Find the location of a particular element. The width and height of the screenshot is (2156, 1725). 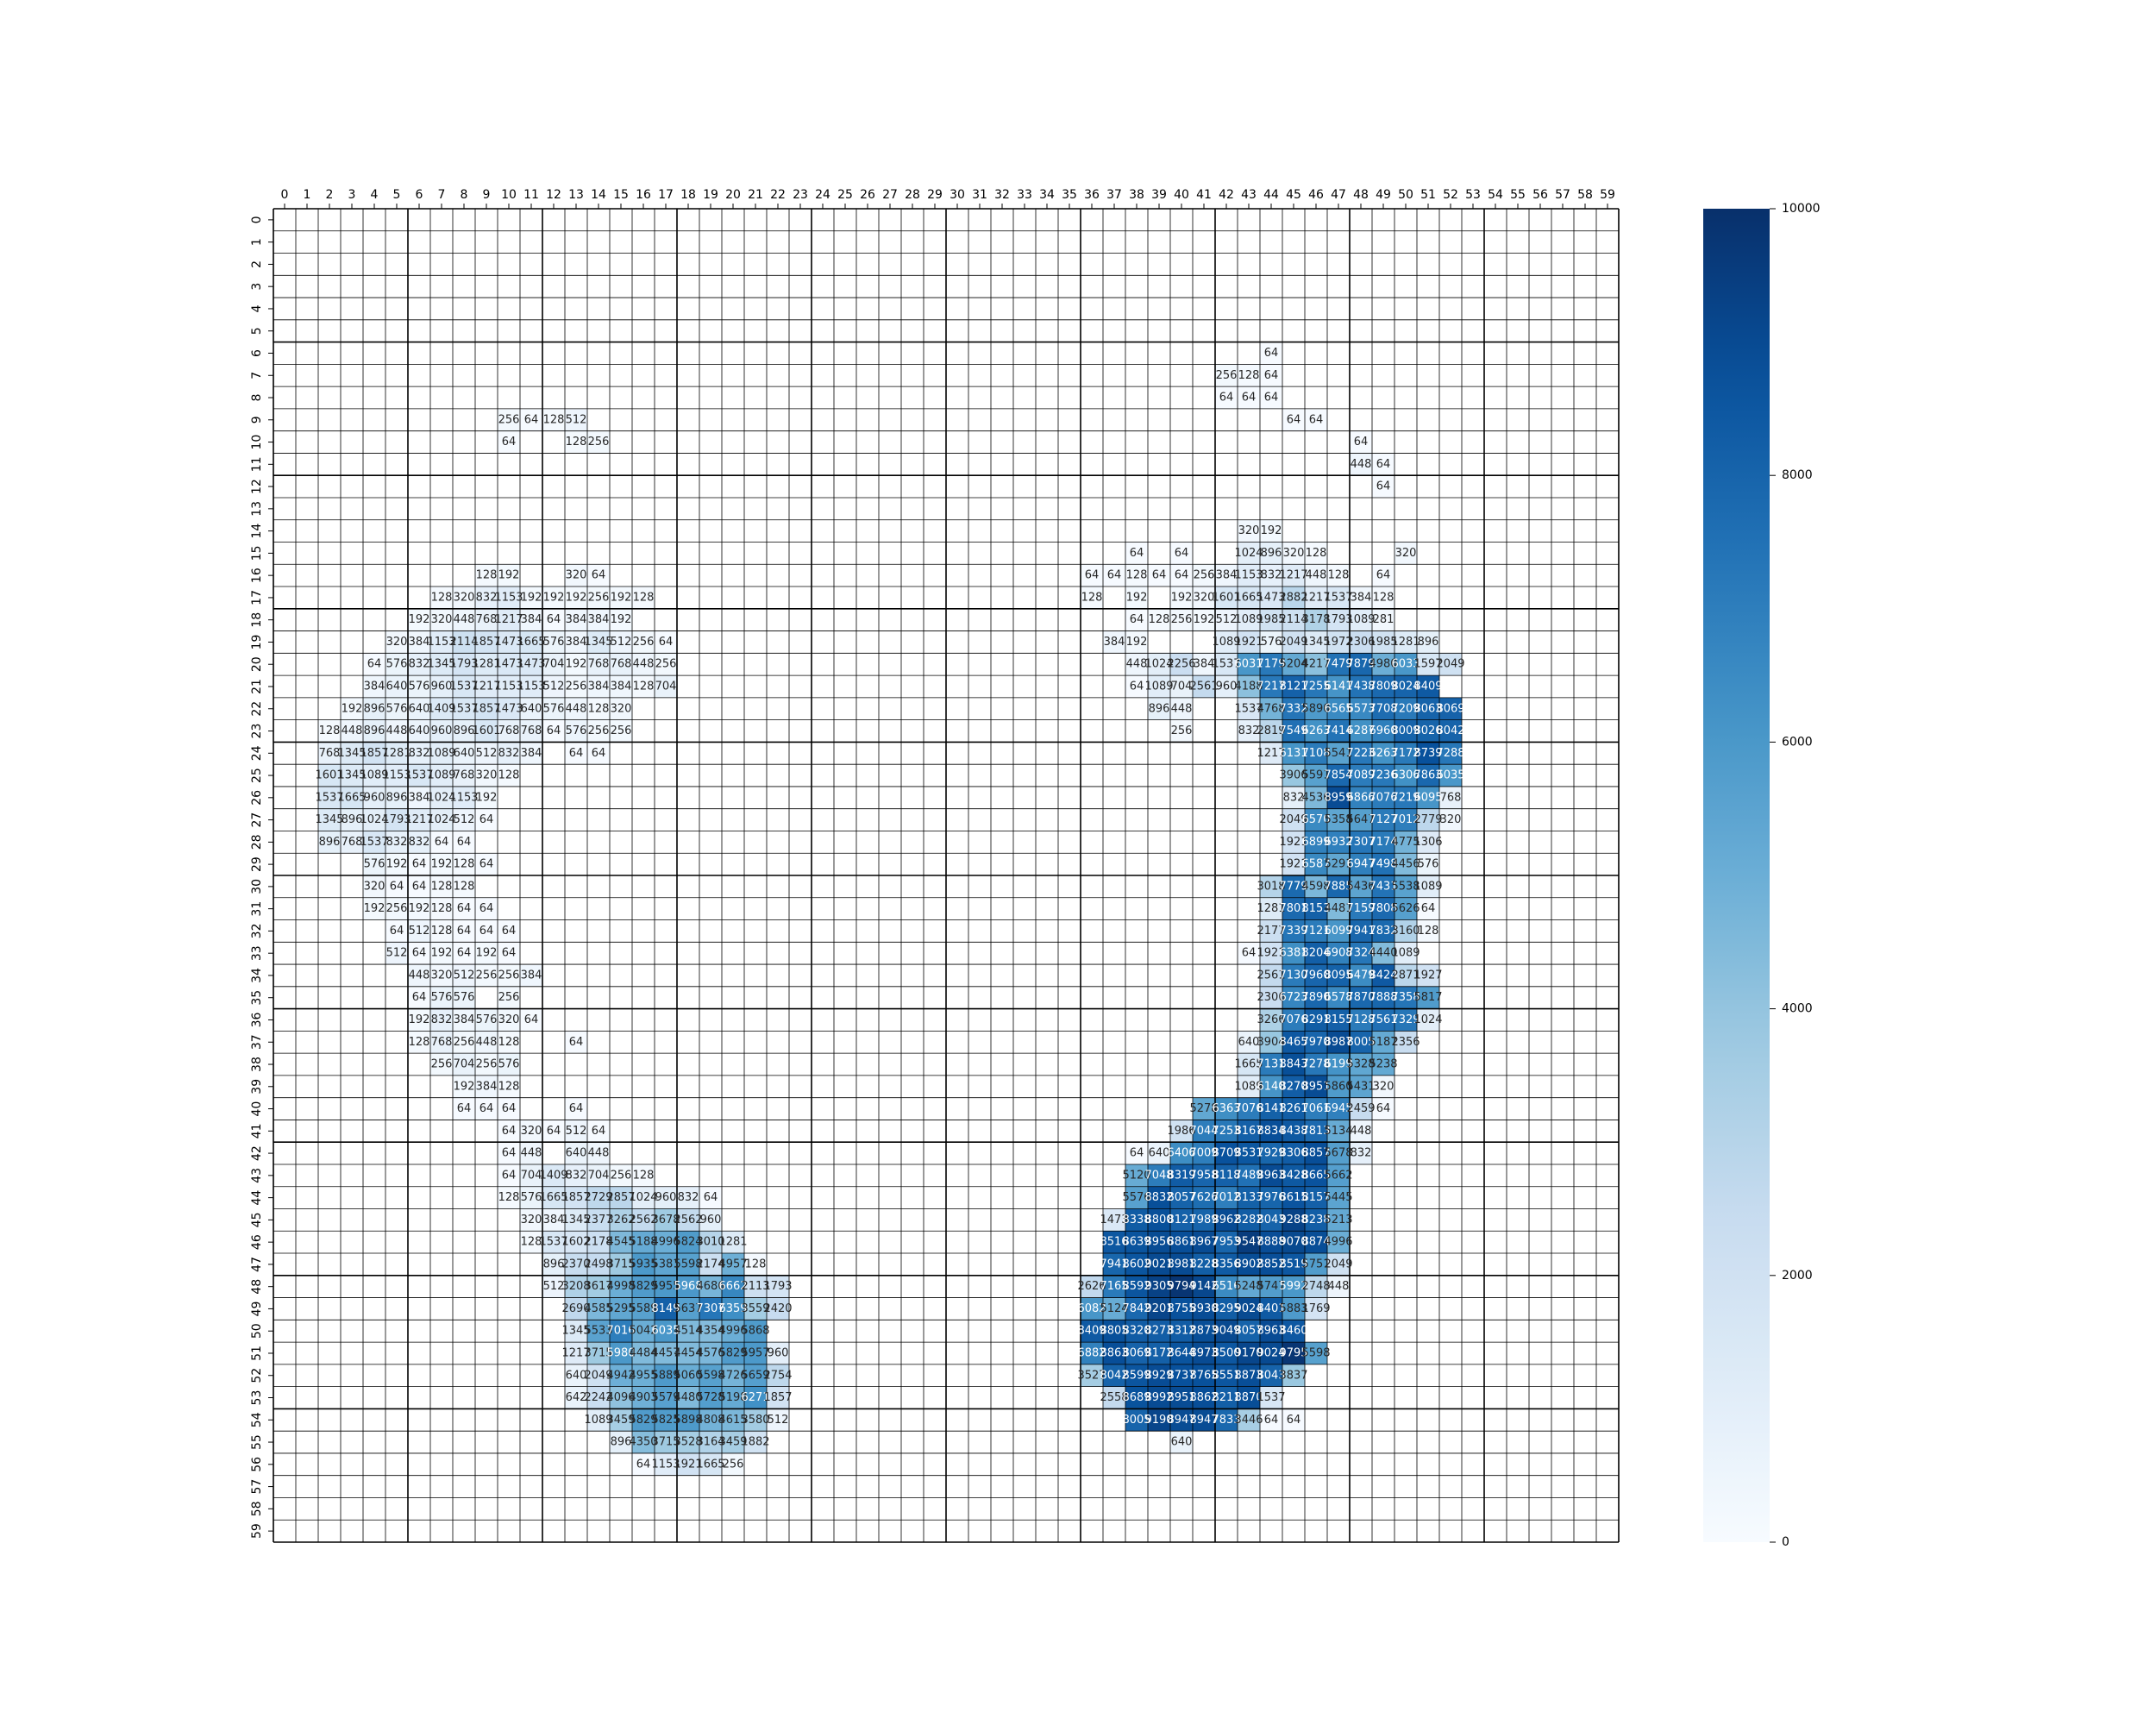

y-tick-label: 11 is located at coordinates (257, 464).